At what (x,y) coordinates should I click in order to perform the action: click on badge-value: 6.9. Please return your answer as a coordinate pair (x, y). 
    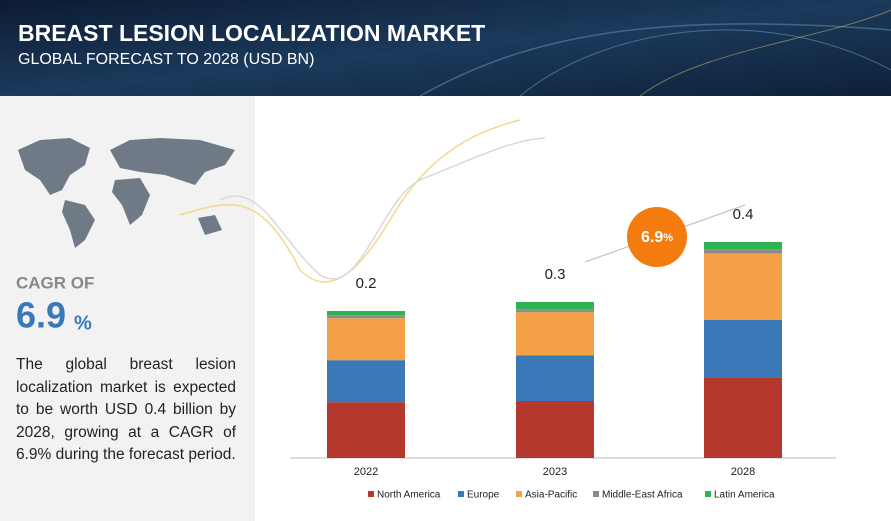
    Looking at the image, I should click on (652, 237).